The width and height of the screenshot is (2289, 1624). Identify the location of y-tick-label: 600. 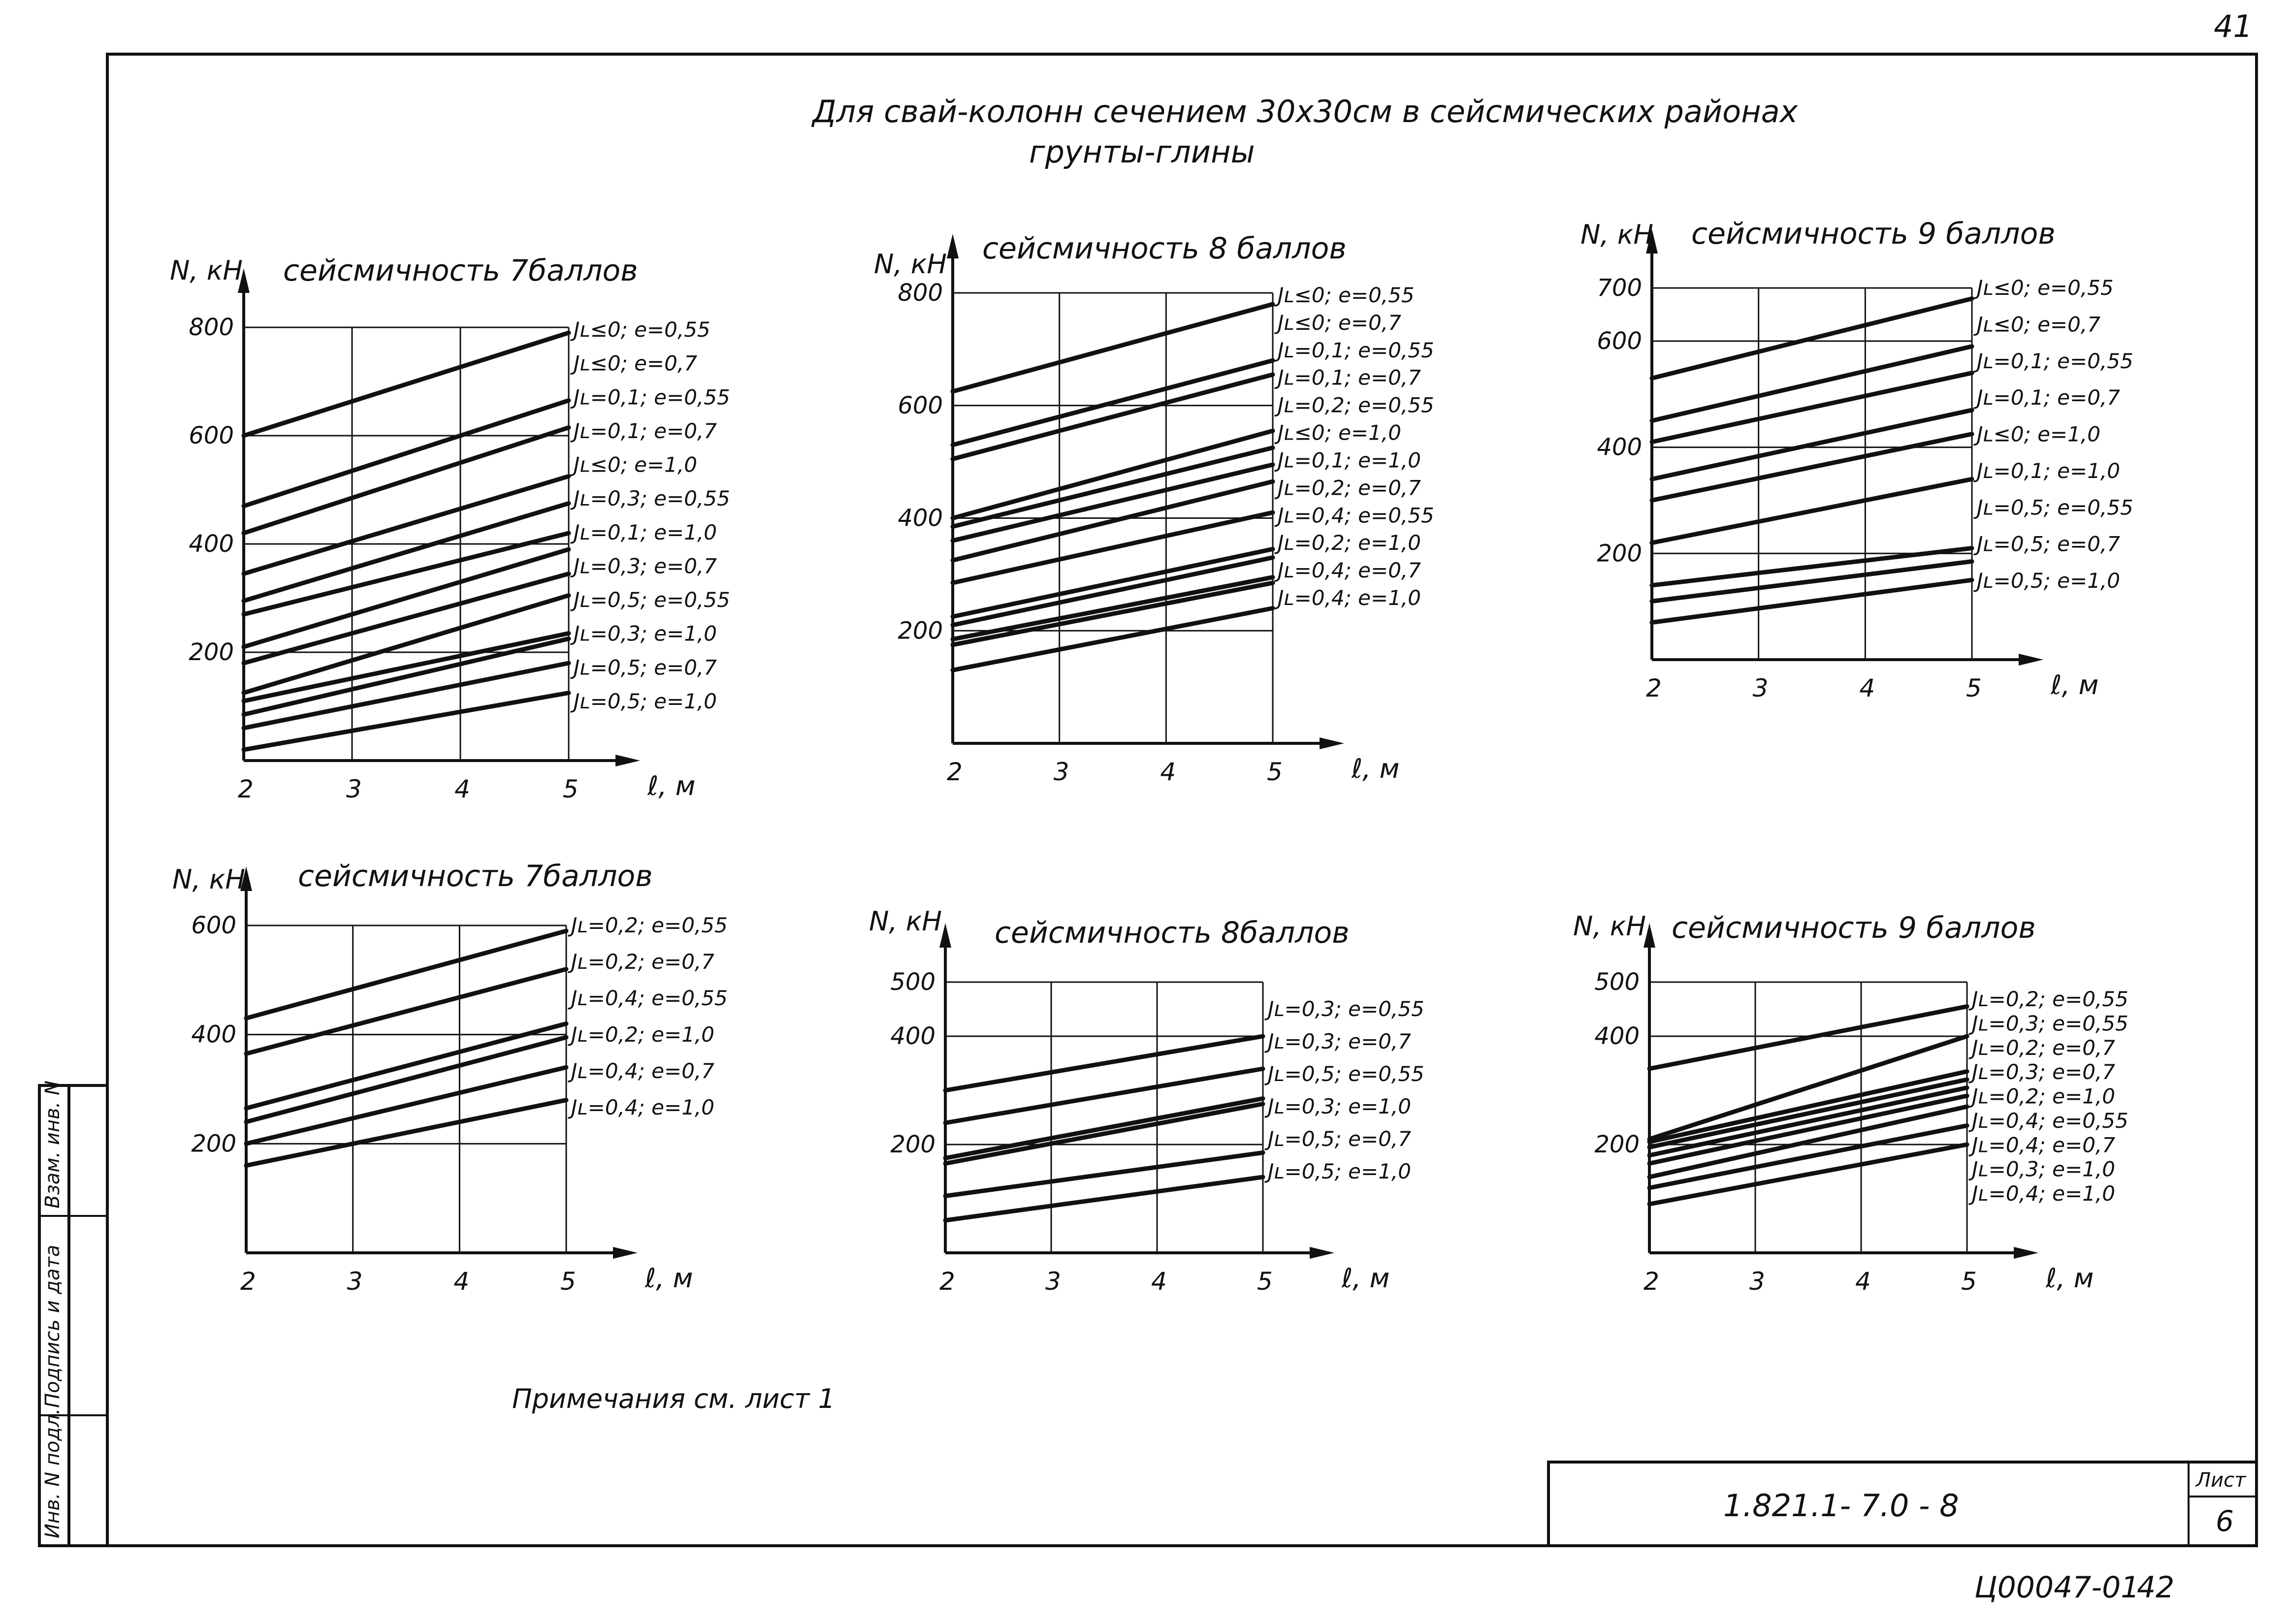
(211, 435).